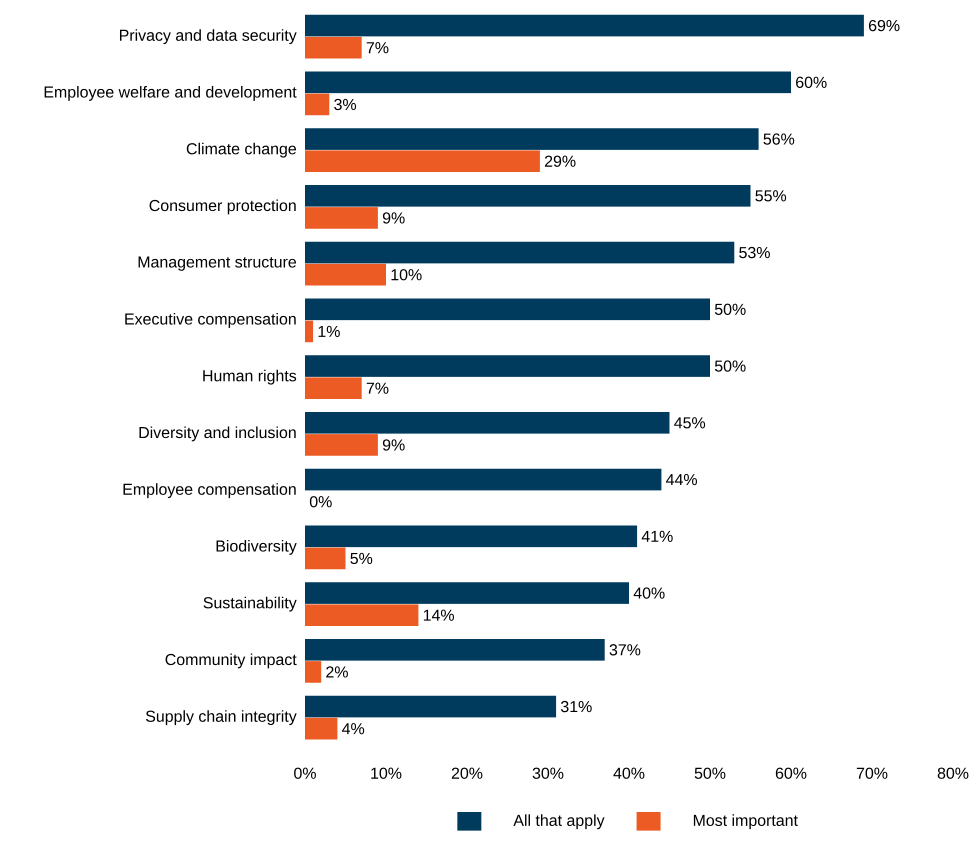  I want to click on y-tick-label: Biodiversity, so click(256, 547).